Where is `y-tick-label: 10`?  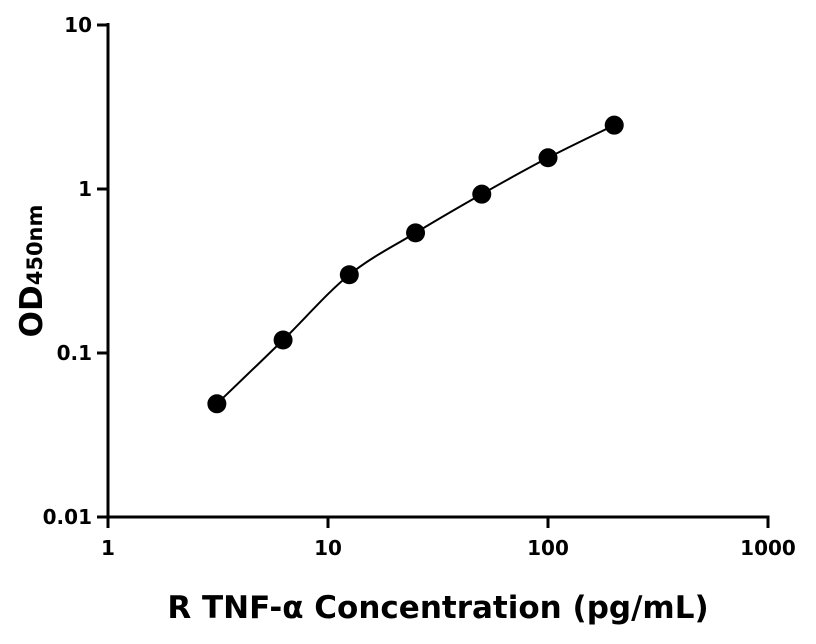
y-tick-label: 10 is located at coordinates (78, 25).